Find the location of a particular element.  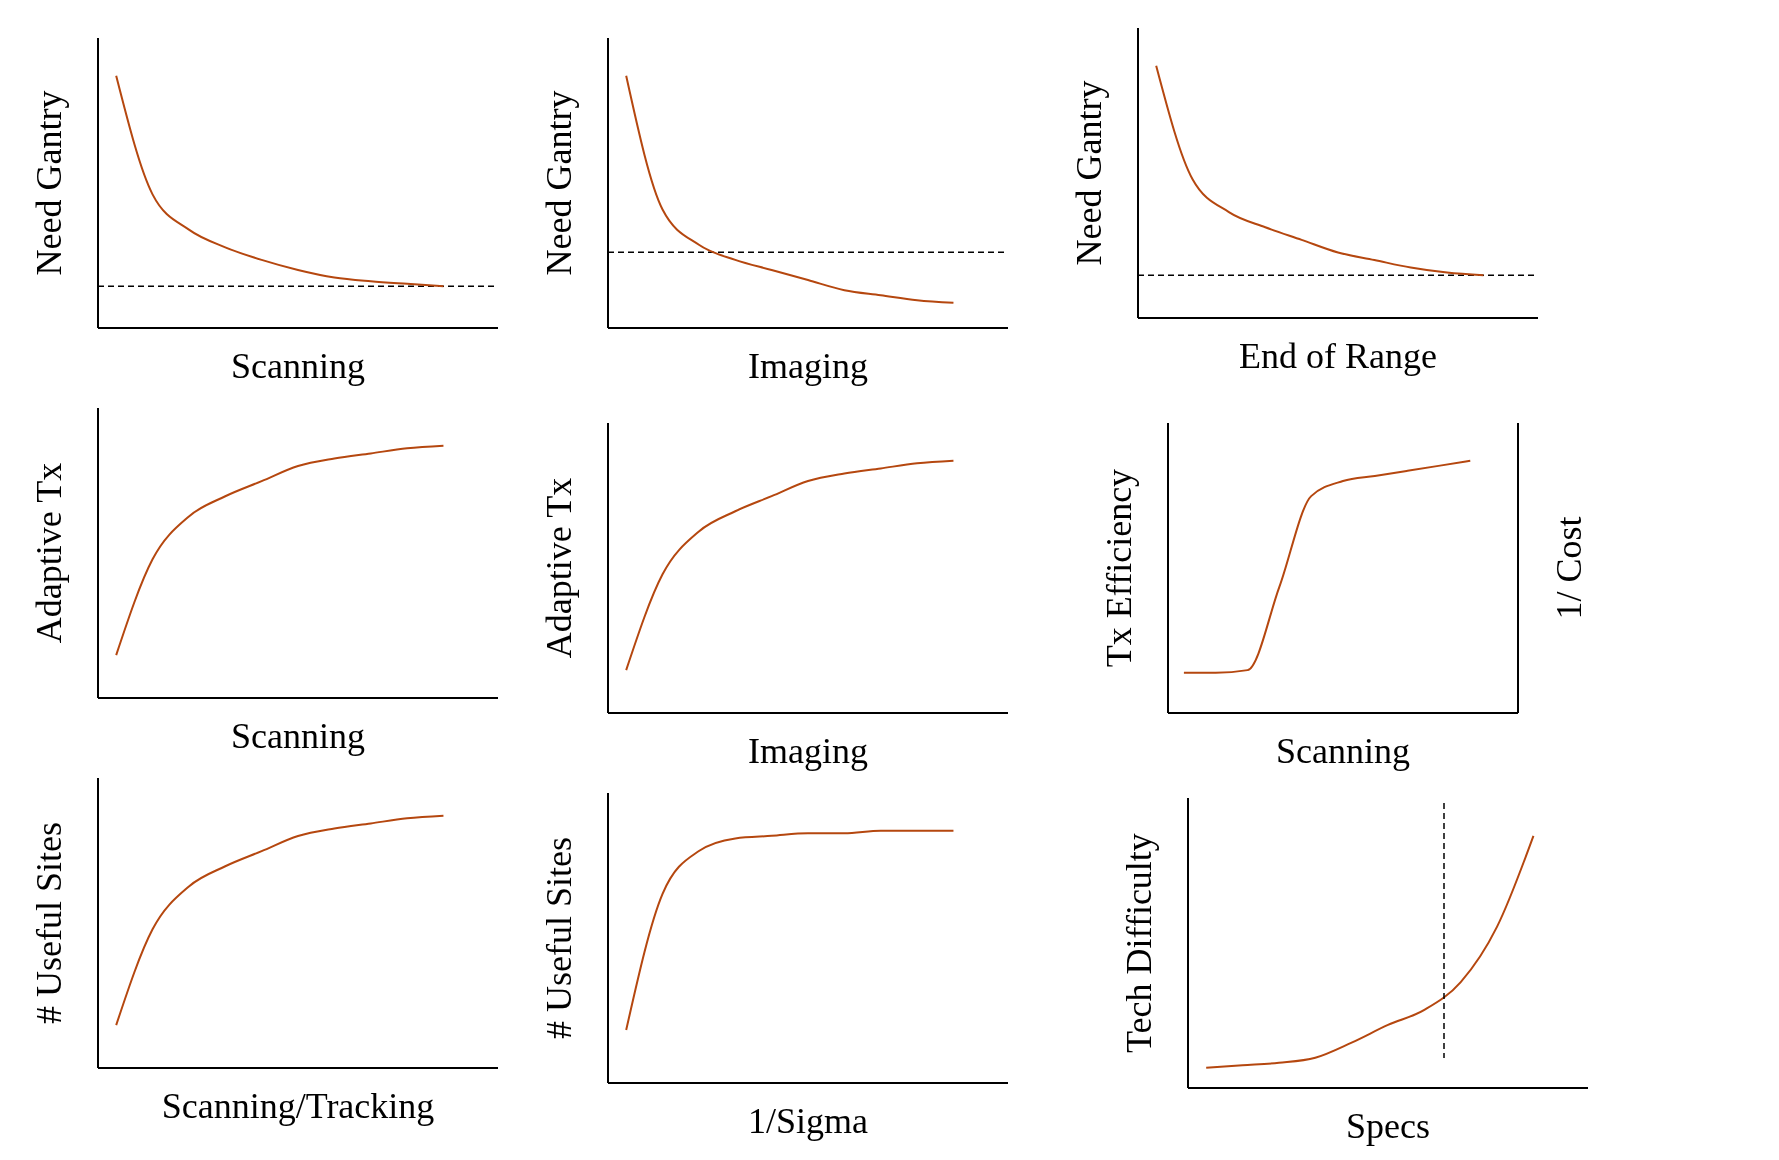

x-axis-title: Specs is located at coordinates (1388, 1126).